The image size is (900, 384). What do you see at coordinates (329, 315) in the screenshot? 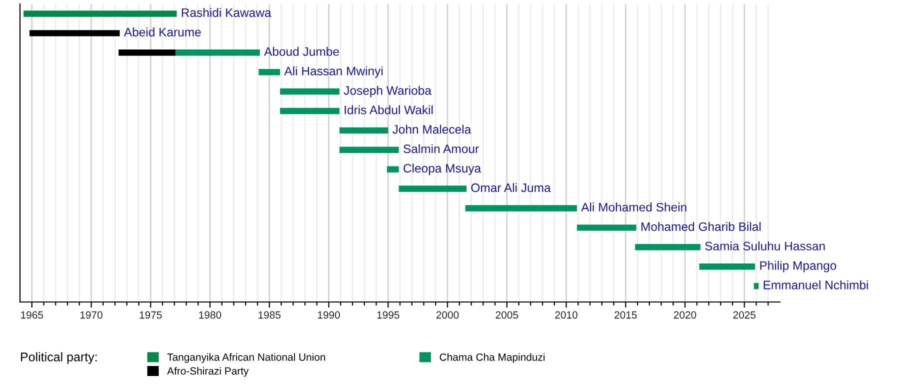
I see `x-tick-label: 1990` at bounding box center [329, 315].